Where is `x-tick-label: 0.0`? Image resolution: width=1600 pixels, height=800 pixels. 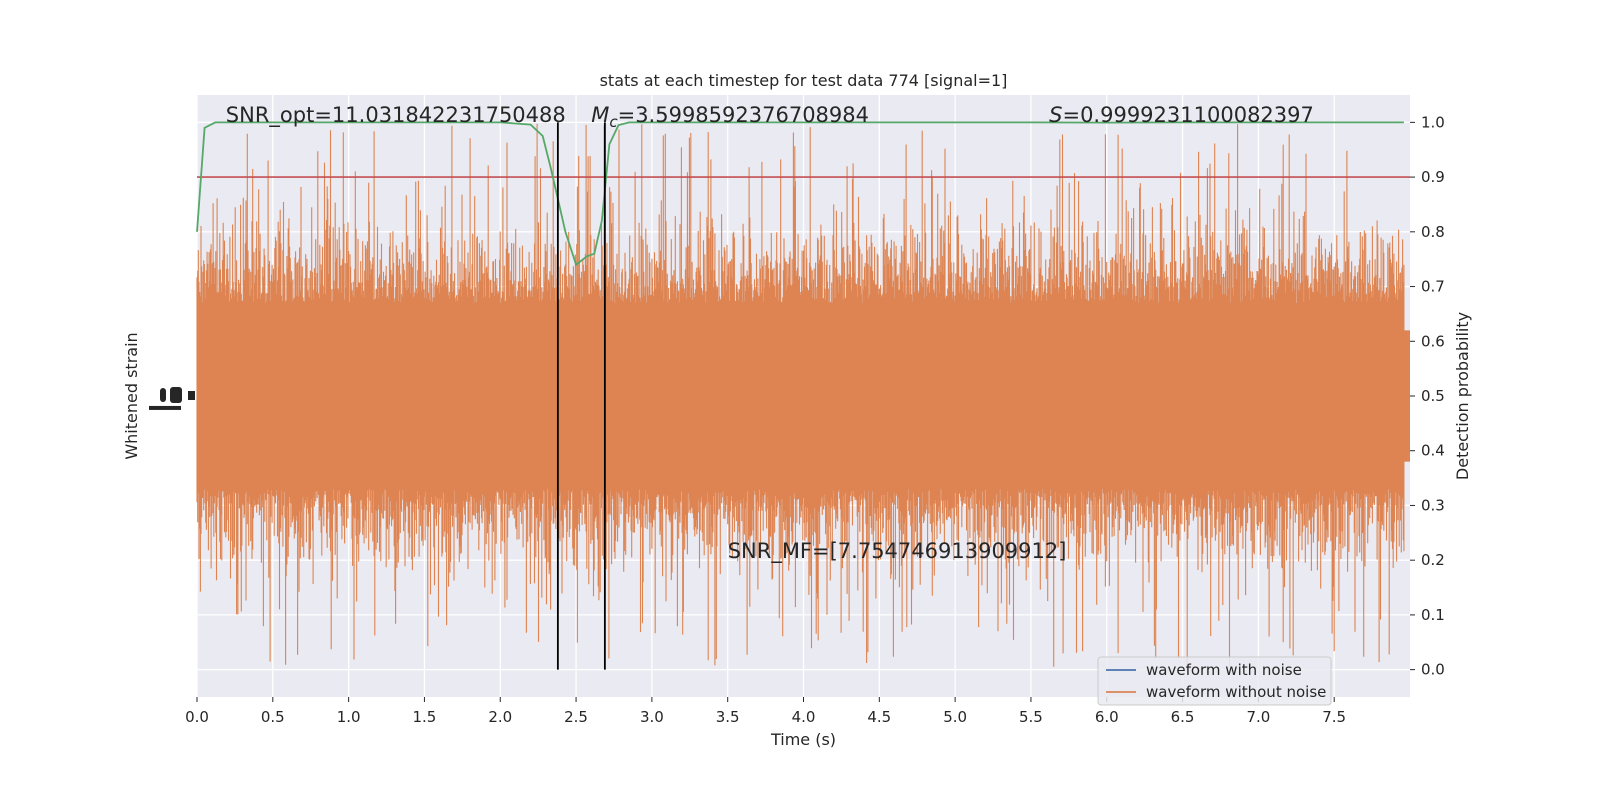
x-tick-label: 0.0 is located at coordinates (197, 717).